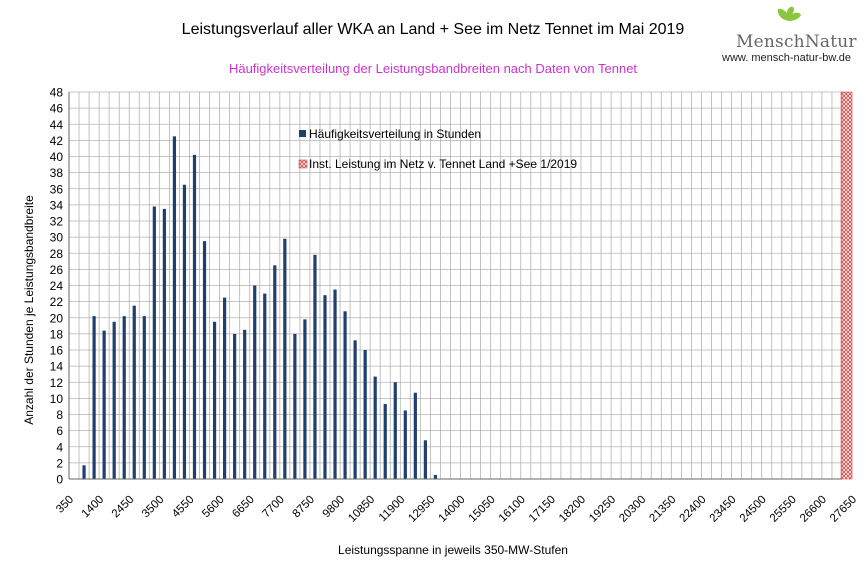  Describe the element at coordinates (183, 507) in the screenshot. I see `x-tick-label: 4550` at that location.